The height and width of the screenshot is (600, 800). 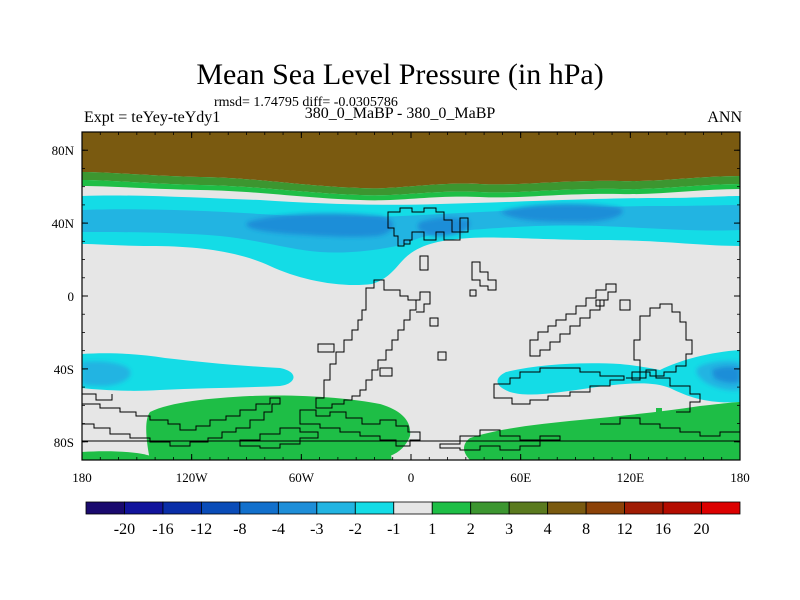 I want to click on x-tick-label: 120E, so click(x=631, y=477).